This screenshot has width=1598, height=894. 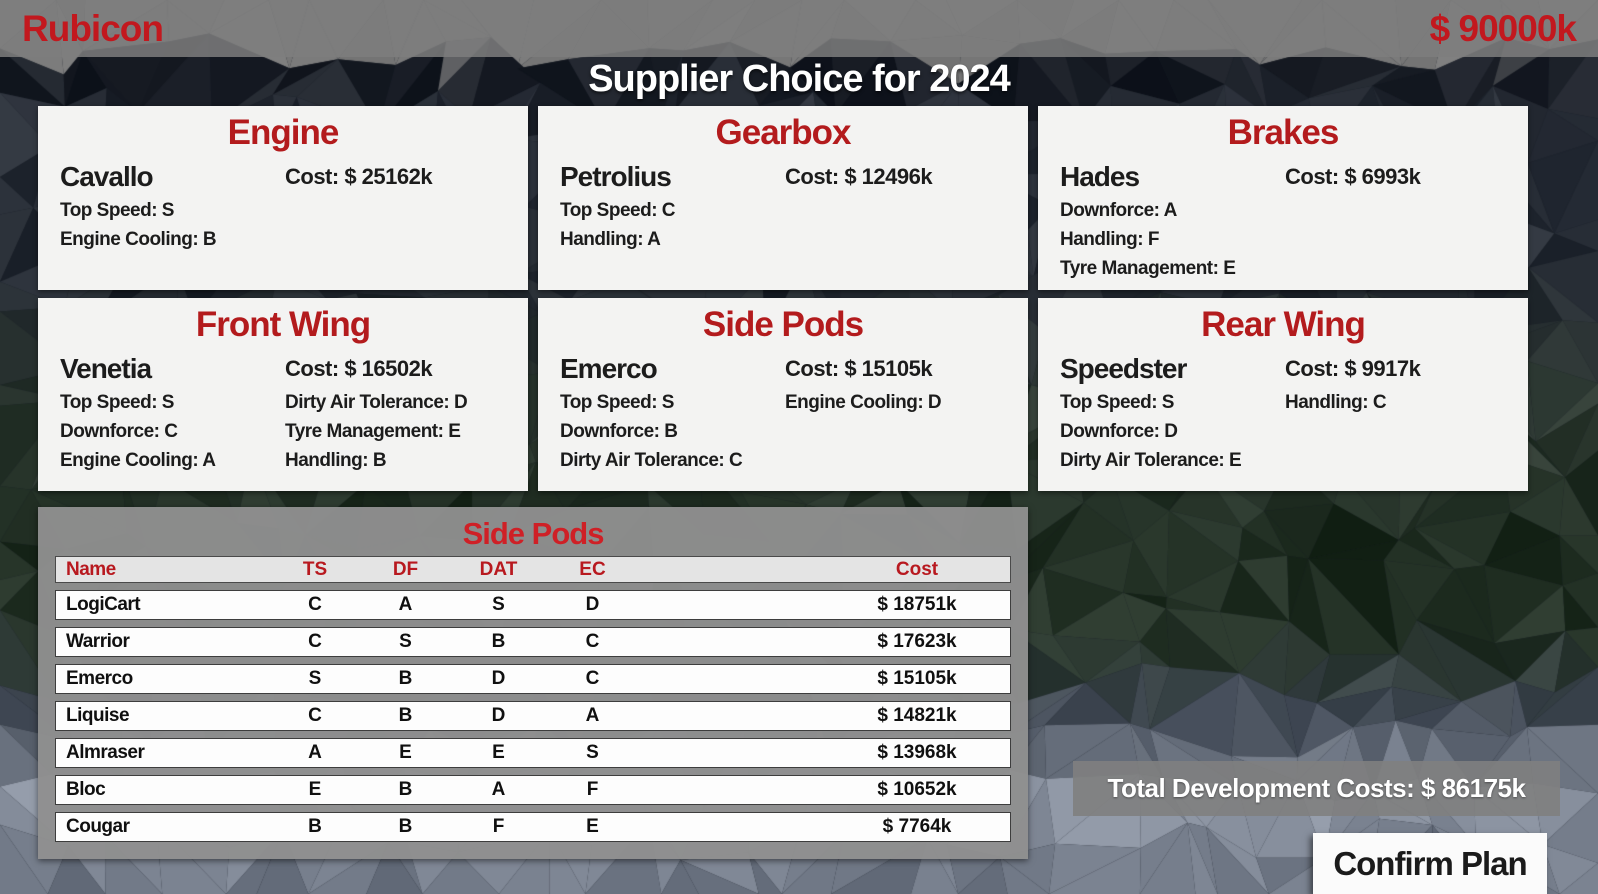 What do you see at coordinates (315, 826) in the screenshot?
I see `supplier-row-ts: B` at bounding box center [315, 826].